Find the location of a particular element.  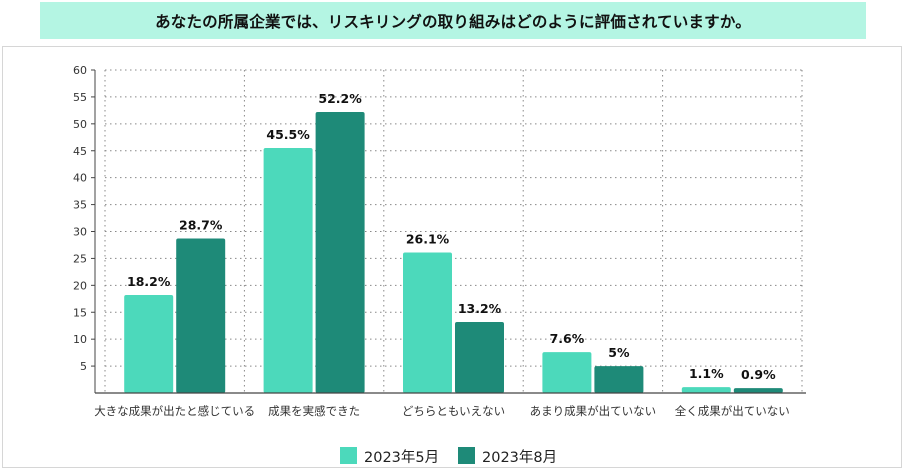

y-tick-label: 35 is located at coordinates (80, 205).